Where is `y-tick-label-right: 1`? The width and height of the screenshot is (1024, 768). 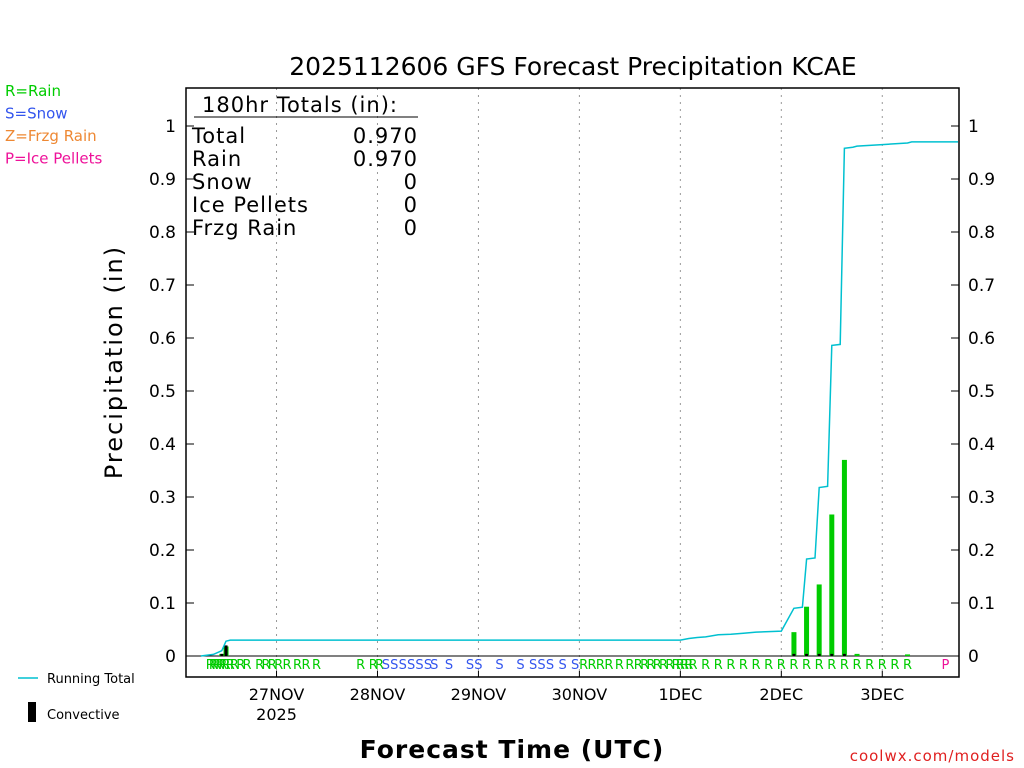
y-tick-label-right: 1 is located at coordinates (973, 127).